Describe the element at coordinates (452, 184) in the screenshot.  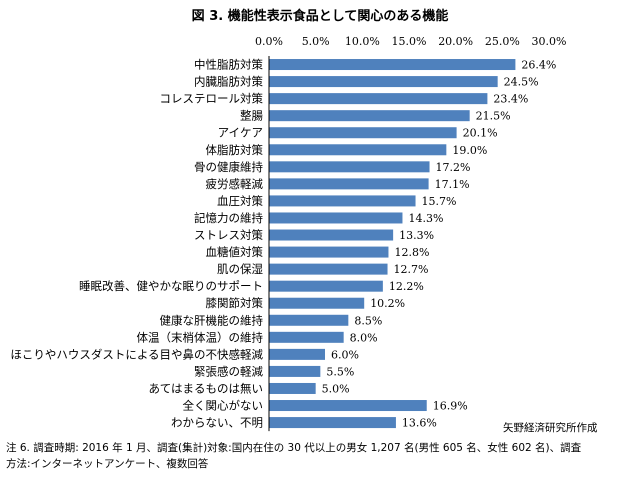
I see `value-label: 17.1%` at that location.